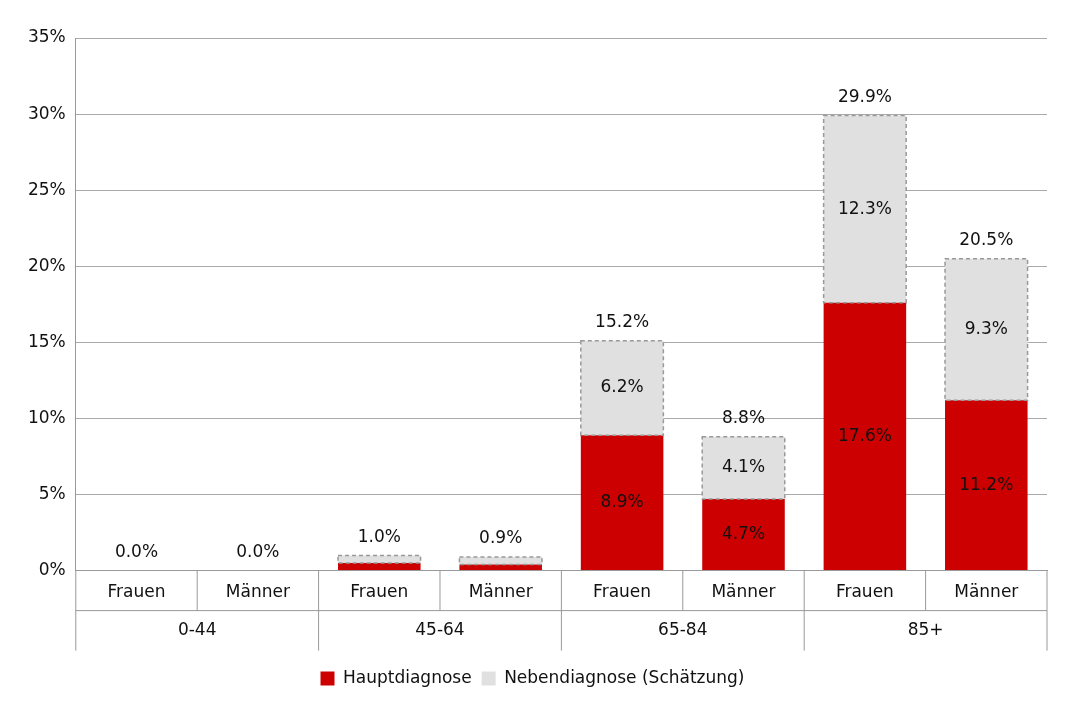 The width and height of the screenshot is (1075, 705). Describe the element at coordinates (46, 36) in the screenshot. I see `y-tick-label: 35%` at that location.